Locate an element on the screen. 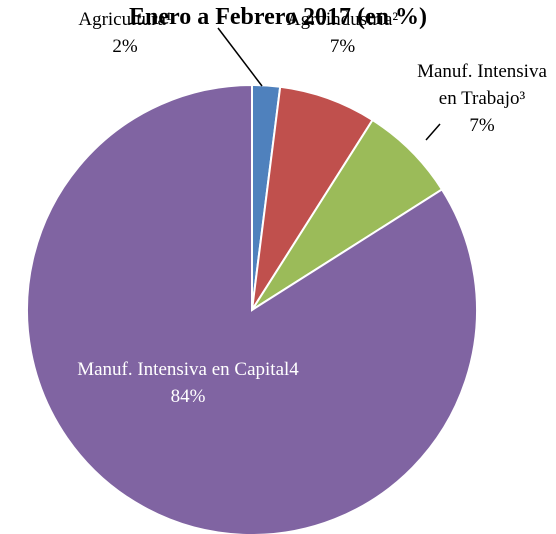 Image resolution: width=556 pixels, height=534 pixels. slice-label: Agroindustria² 7% is located at coordinates (342, 33).